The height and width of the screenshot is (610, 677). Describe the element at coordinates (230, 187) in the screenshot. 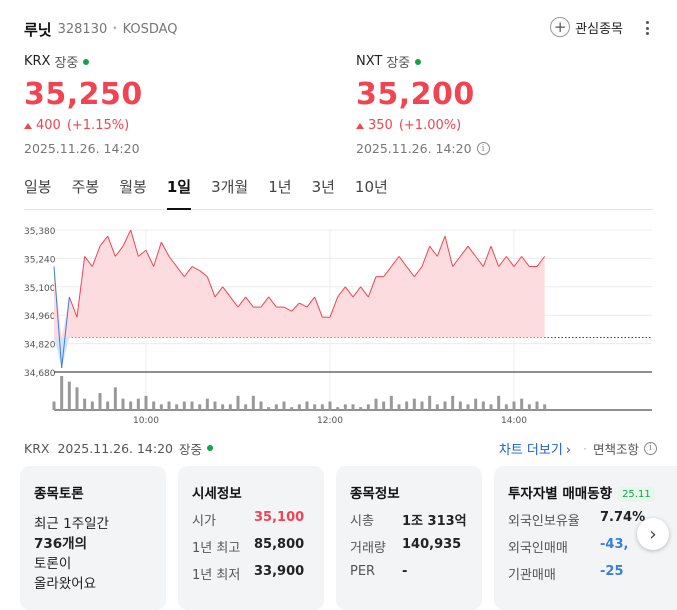

I see `tab-4: 3개월` at that location.